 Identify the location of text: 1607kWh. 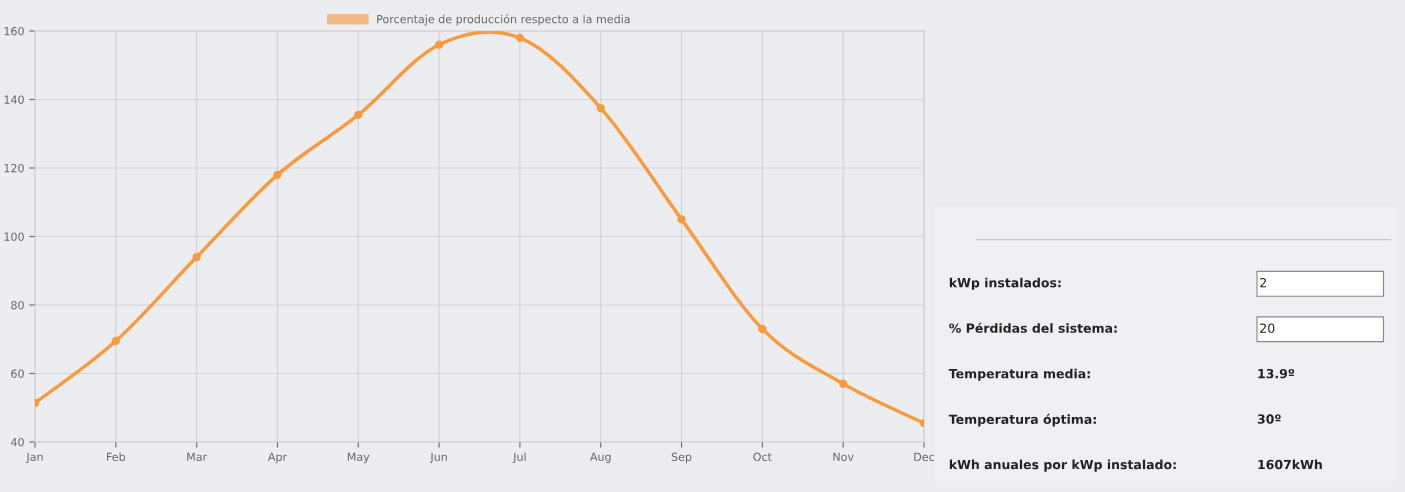
(1290, 464).